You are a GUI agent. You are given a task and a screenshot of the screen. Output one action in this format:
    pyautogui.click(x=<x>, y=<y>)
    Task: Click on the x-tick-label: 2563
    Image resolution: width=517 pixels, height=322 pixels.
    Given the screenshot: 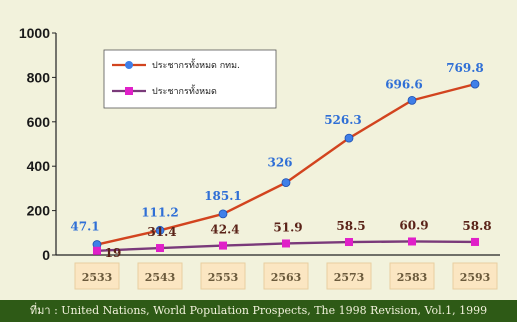 What is the action you would take?
    pyautogui.click(x=286, y=277)
    